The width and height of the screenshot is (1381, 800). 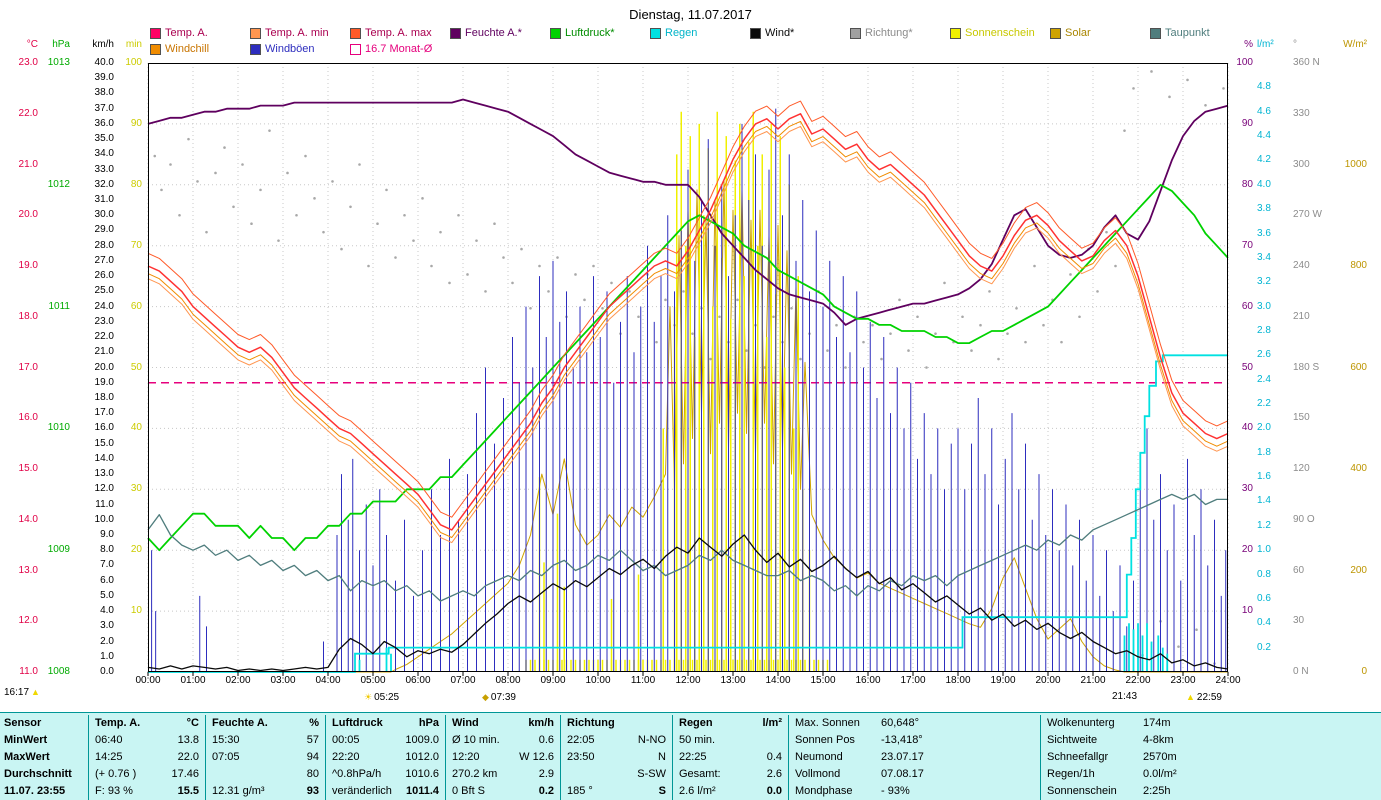 What do you see at coordinates (730, 740) in the screenshot?
I see `stats-cell: 50 min.` at bounding box center [730, 740].